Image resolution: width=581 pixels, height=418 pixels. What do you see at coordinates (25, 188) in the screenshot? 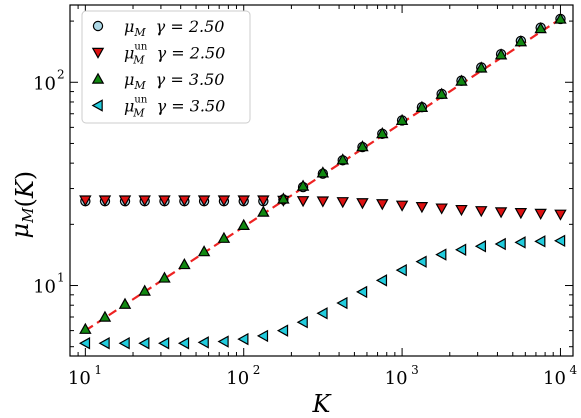
I see `y-axis-label-var: K` at bounding box center [25, 188].